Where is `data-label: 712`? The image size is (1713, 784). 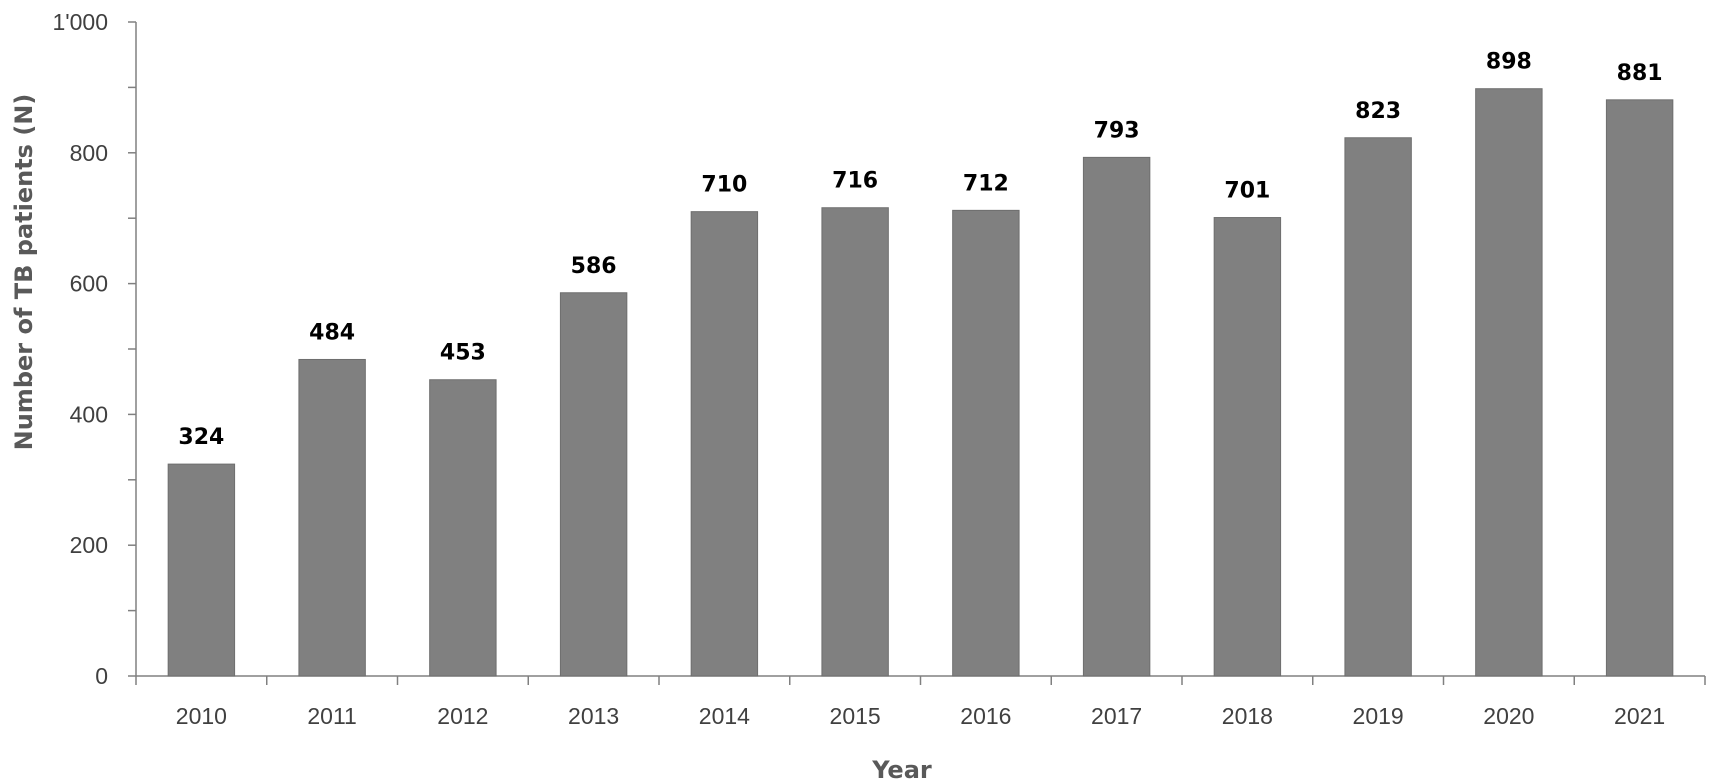 data-label: 712 is located at coordinates (986, 183).